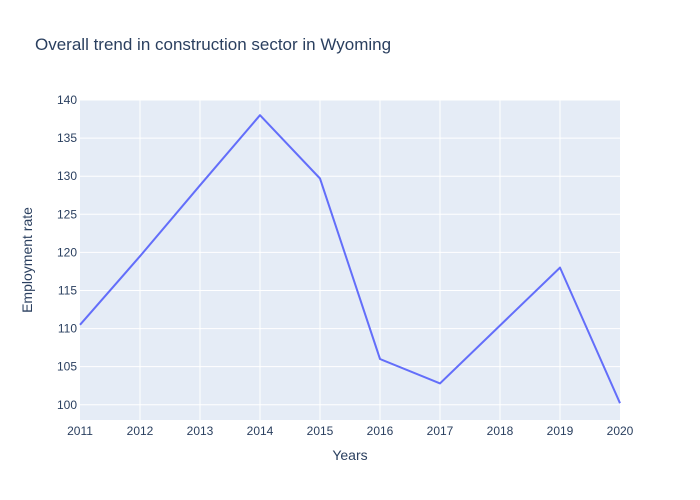 Image resolution: width=700 pixels, height=500 pixels. What do you see at coordinates (67, 214) in the screenshot?
I see `y-tick-label: 125` at bounding box center [67, 214].